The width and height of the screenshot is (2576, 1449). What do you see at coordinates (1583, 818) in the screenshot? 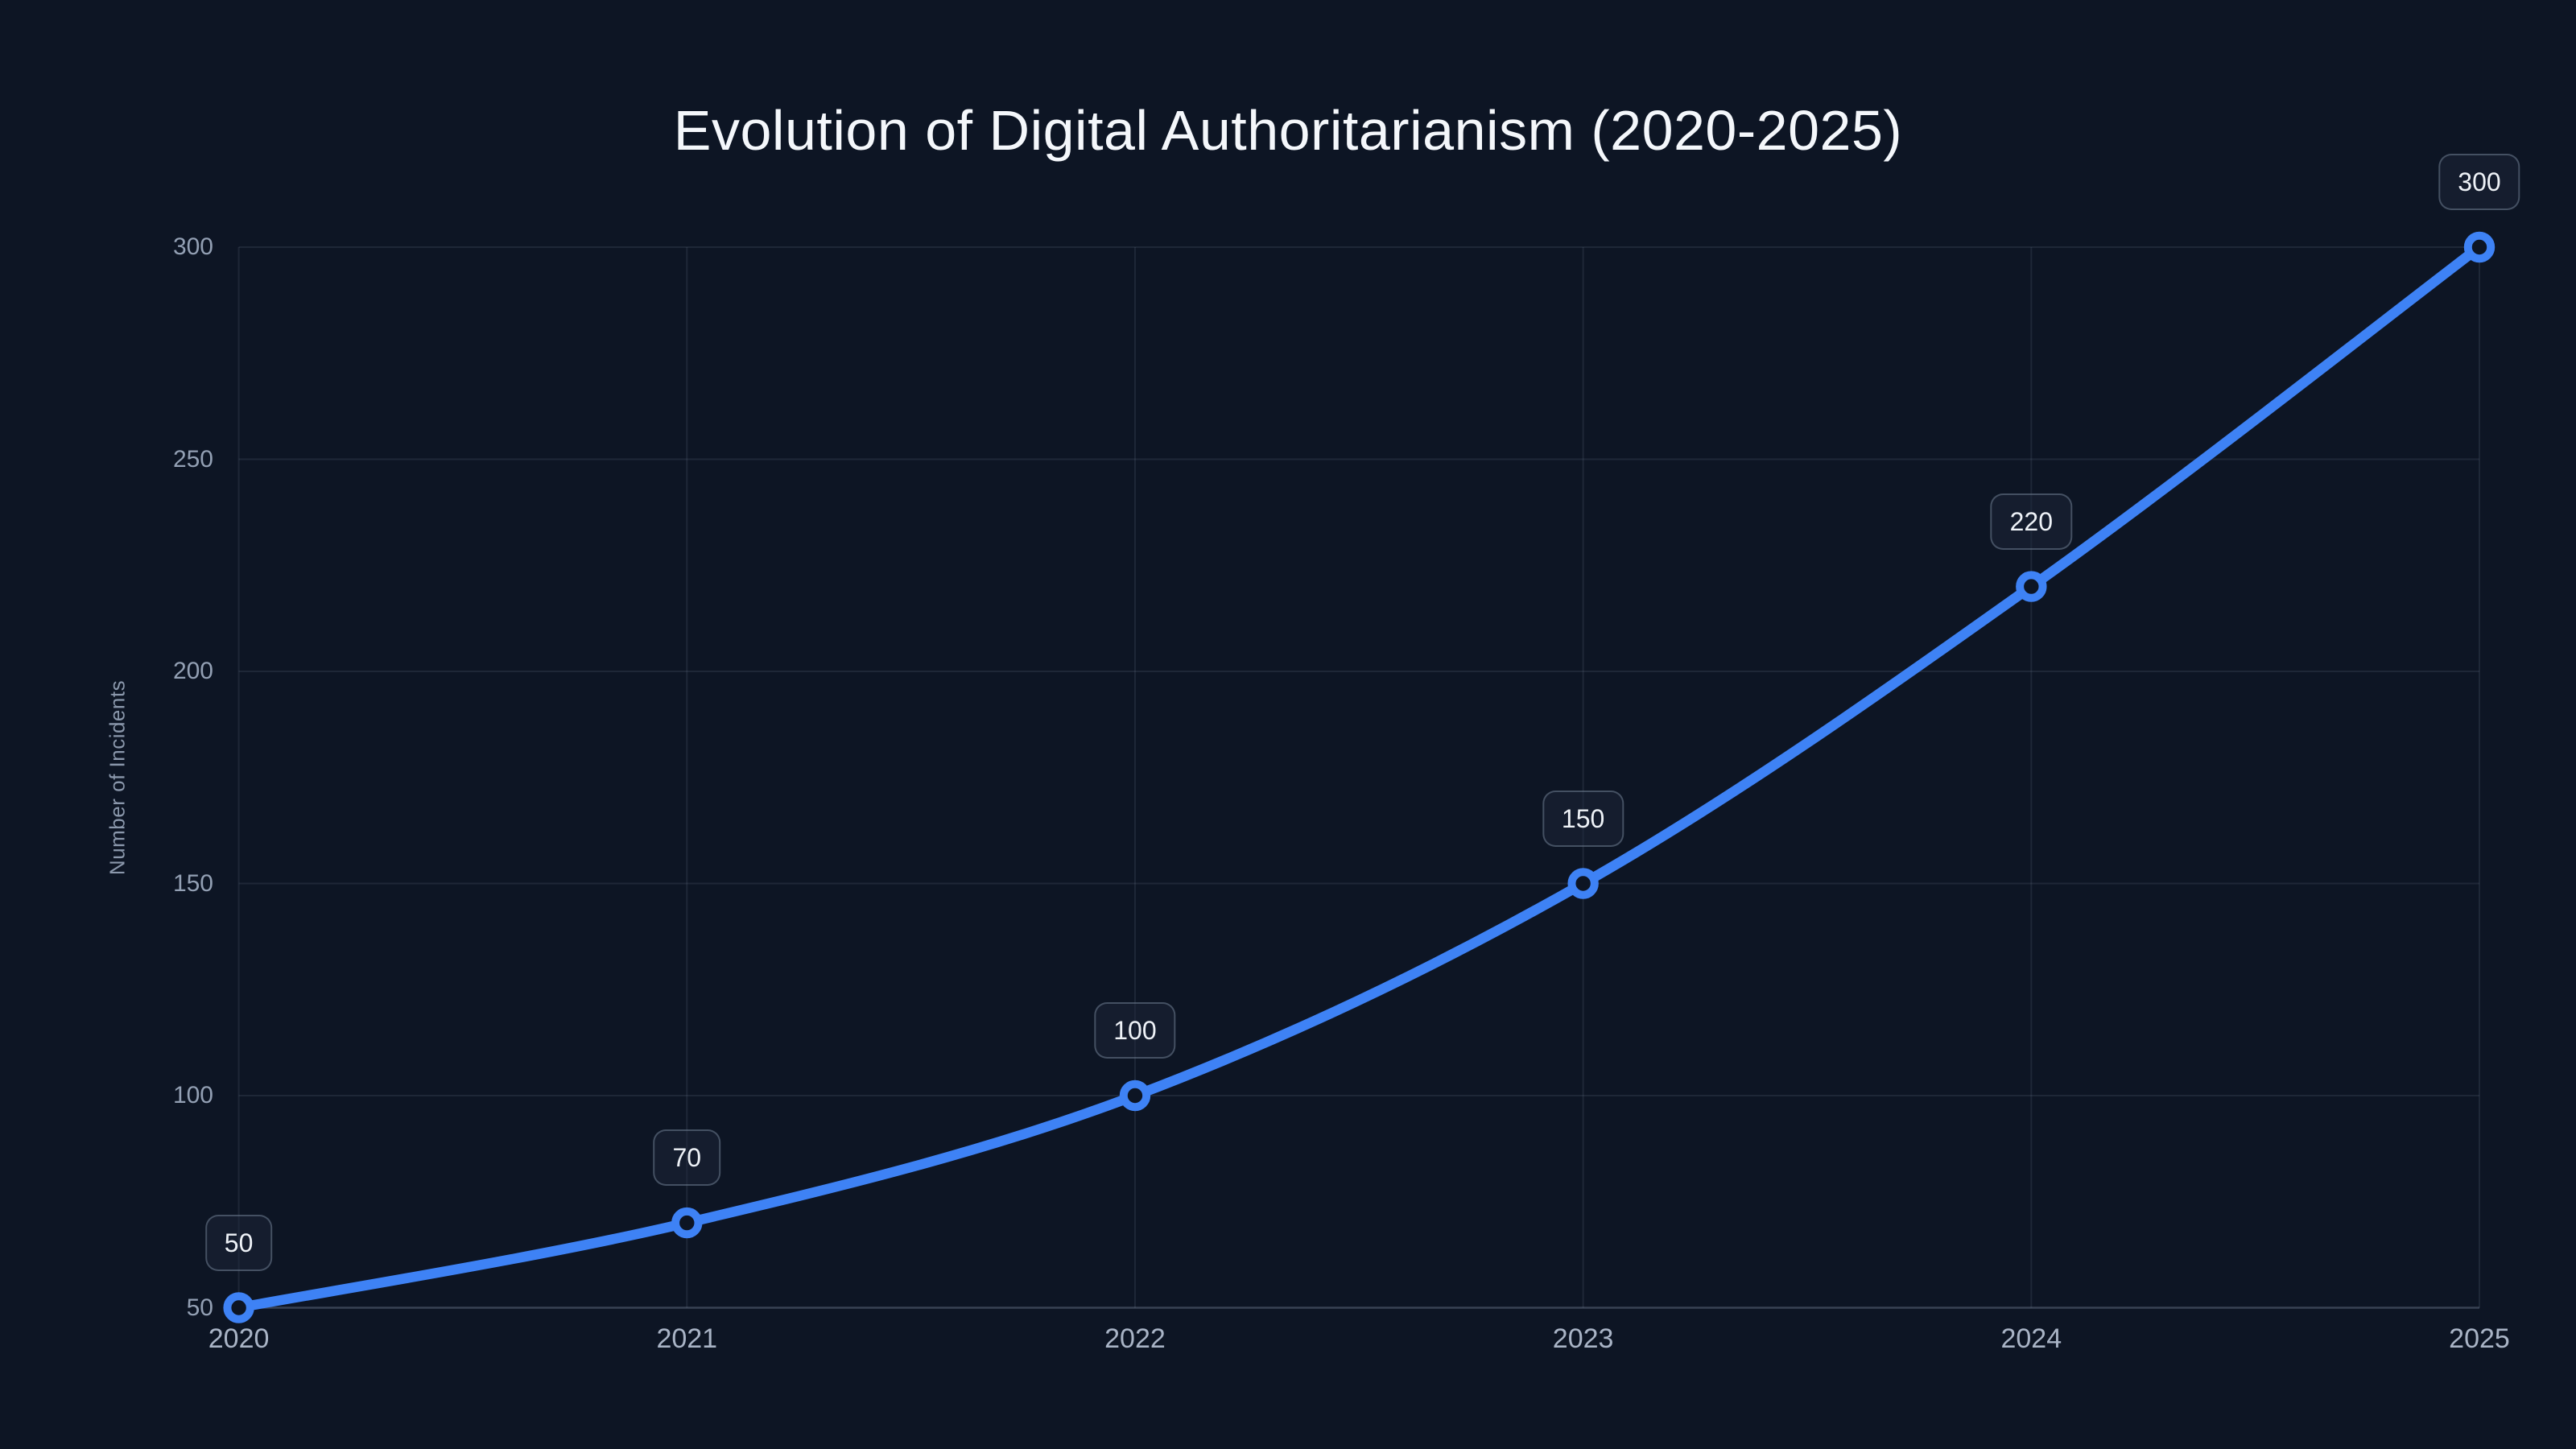
I see `data-point-label-badge: 150` at bounding box center [1583, 818].